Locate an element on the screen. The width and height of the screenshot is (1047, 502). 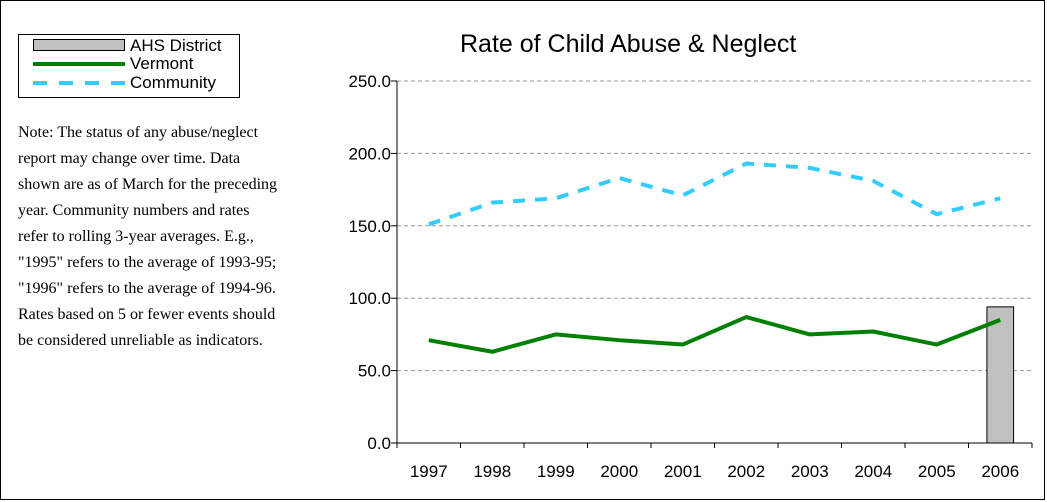
x-tick-label: 2005 is located at coordinates (937, 471).